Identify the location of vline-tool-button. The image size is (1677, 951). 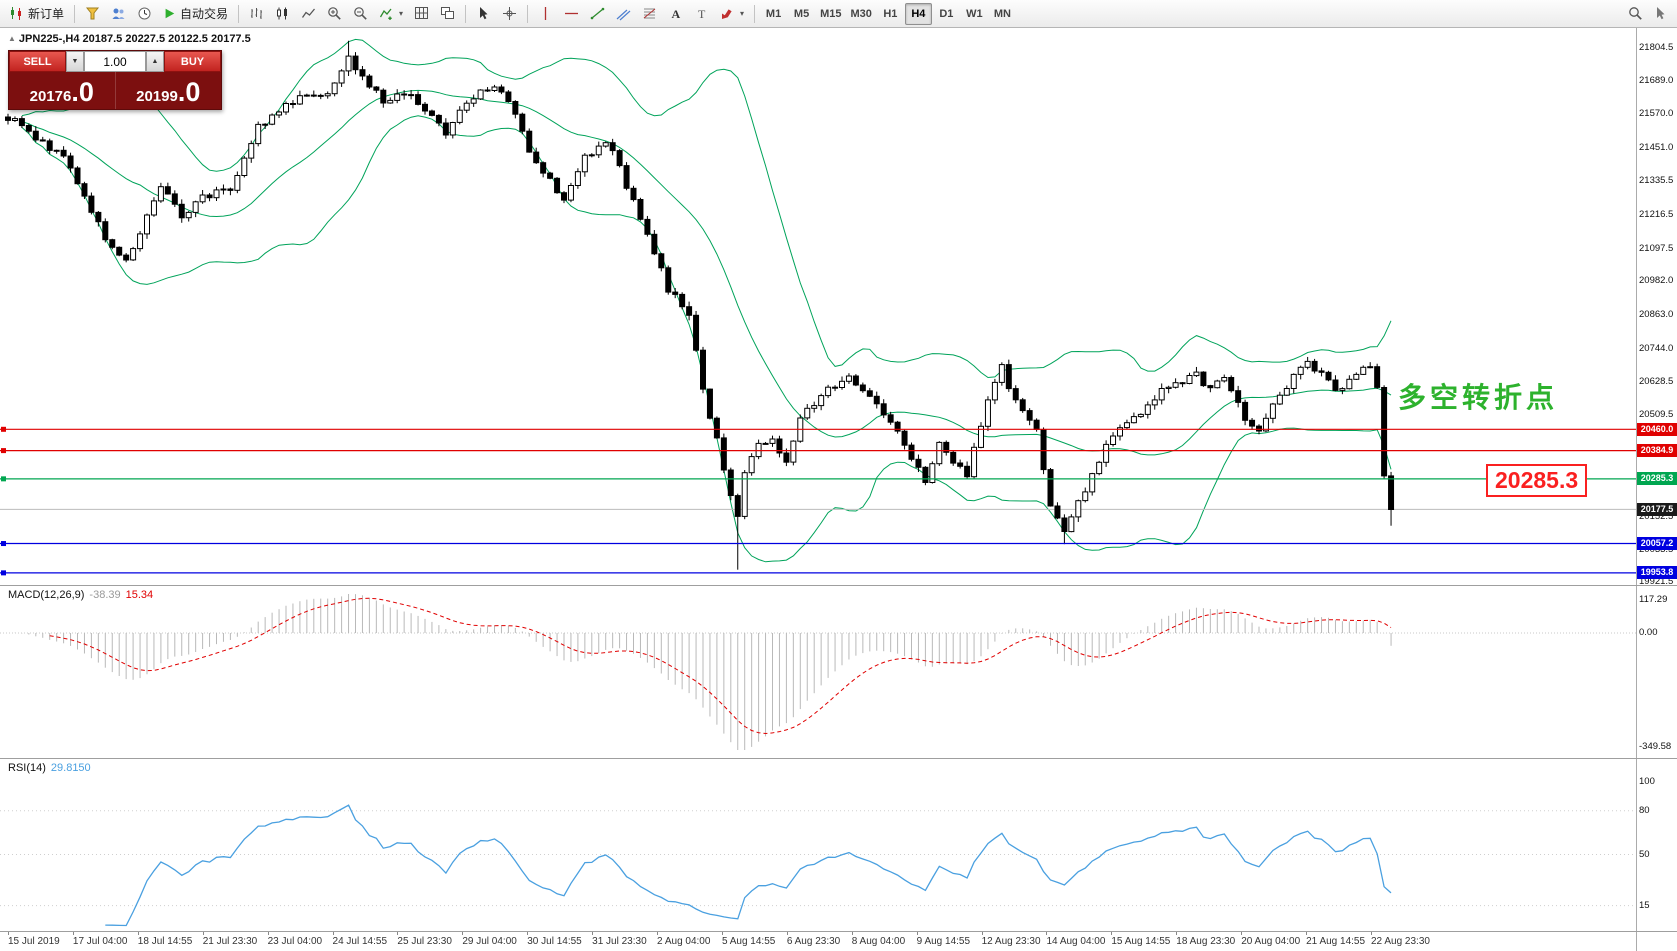
(545, 14).